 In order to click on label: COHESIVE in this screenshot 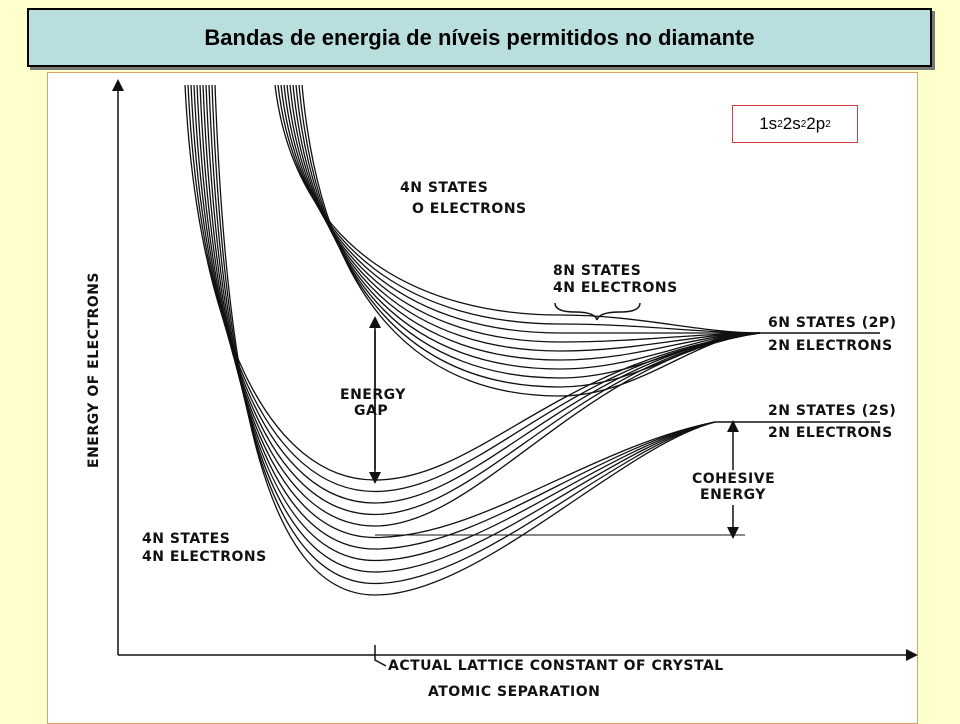, I will do `click(733, 479)`.